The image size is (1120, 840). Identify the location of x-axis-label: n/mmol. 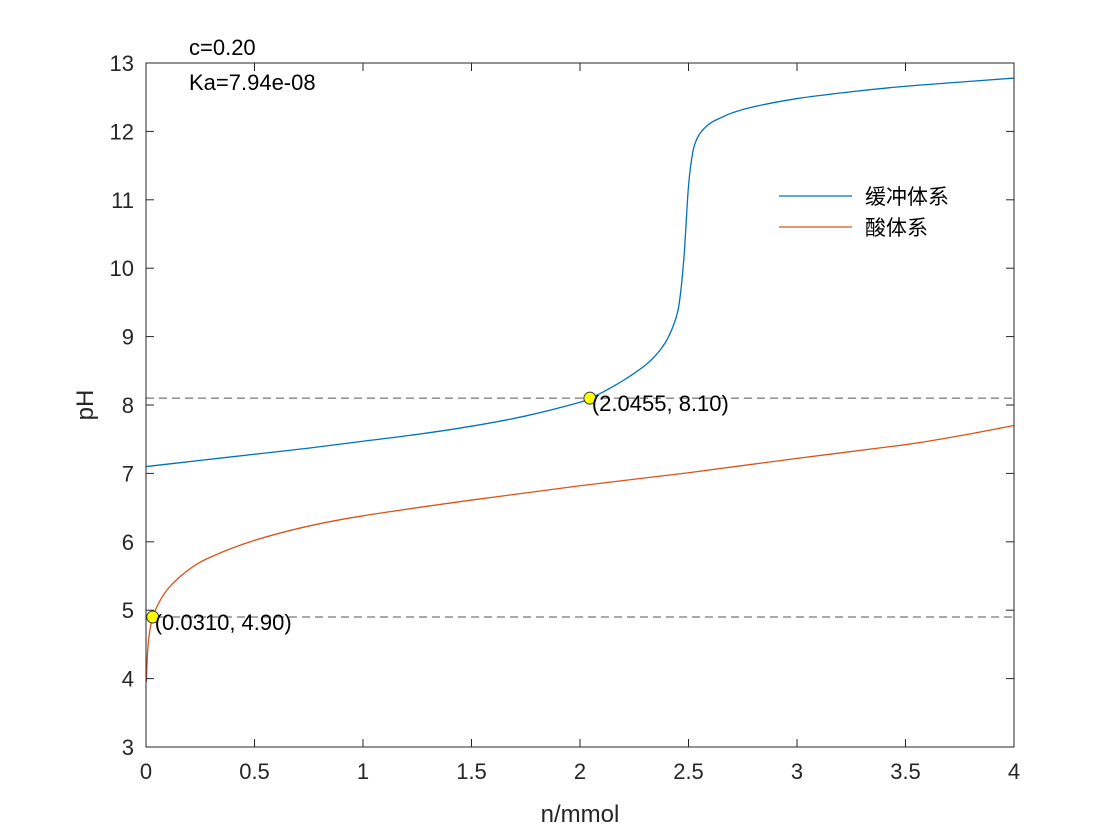
(580, 814).